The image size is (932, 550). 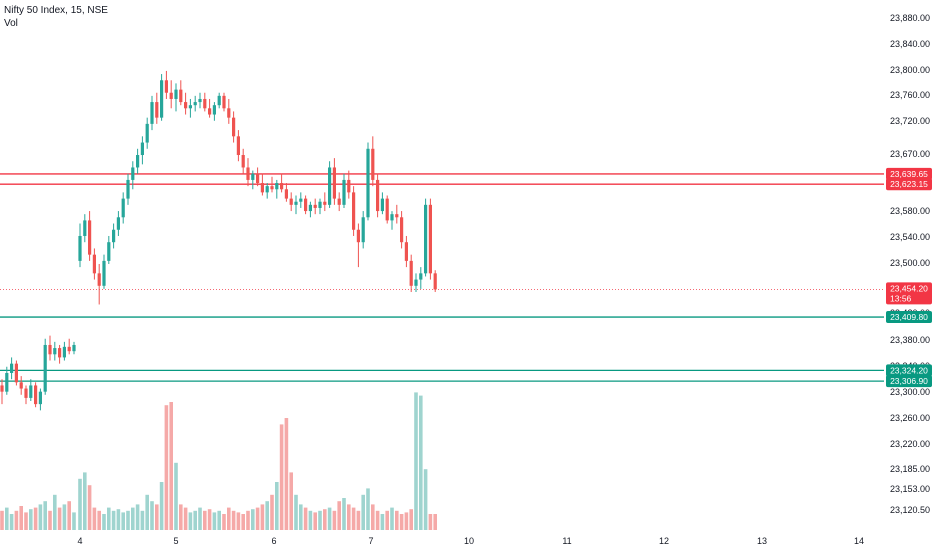 What do you see at coordinates (218, 461) in the screenshot?
I see `volume-bars` at bounding box center [218, 461].